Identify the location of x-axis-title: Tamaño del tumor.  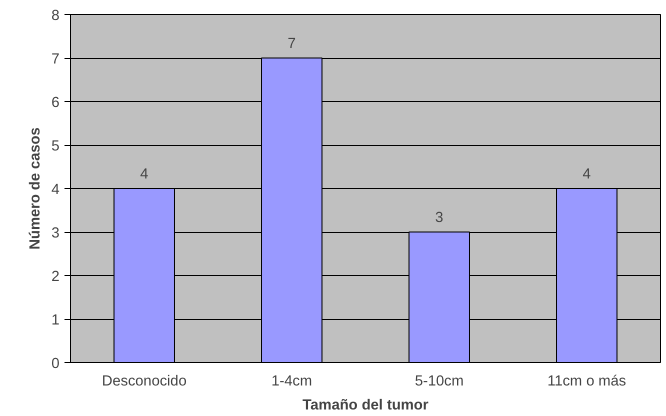
(365, 406).